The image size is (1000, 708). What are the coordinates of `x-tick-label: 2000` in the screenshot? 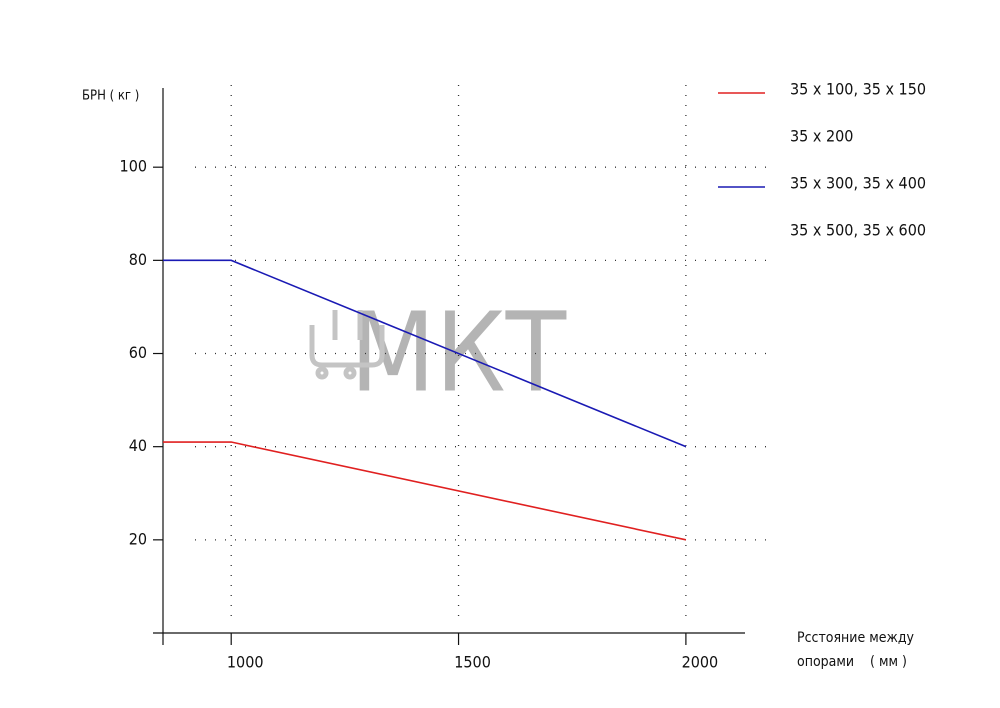 It's located at (700, 662).